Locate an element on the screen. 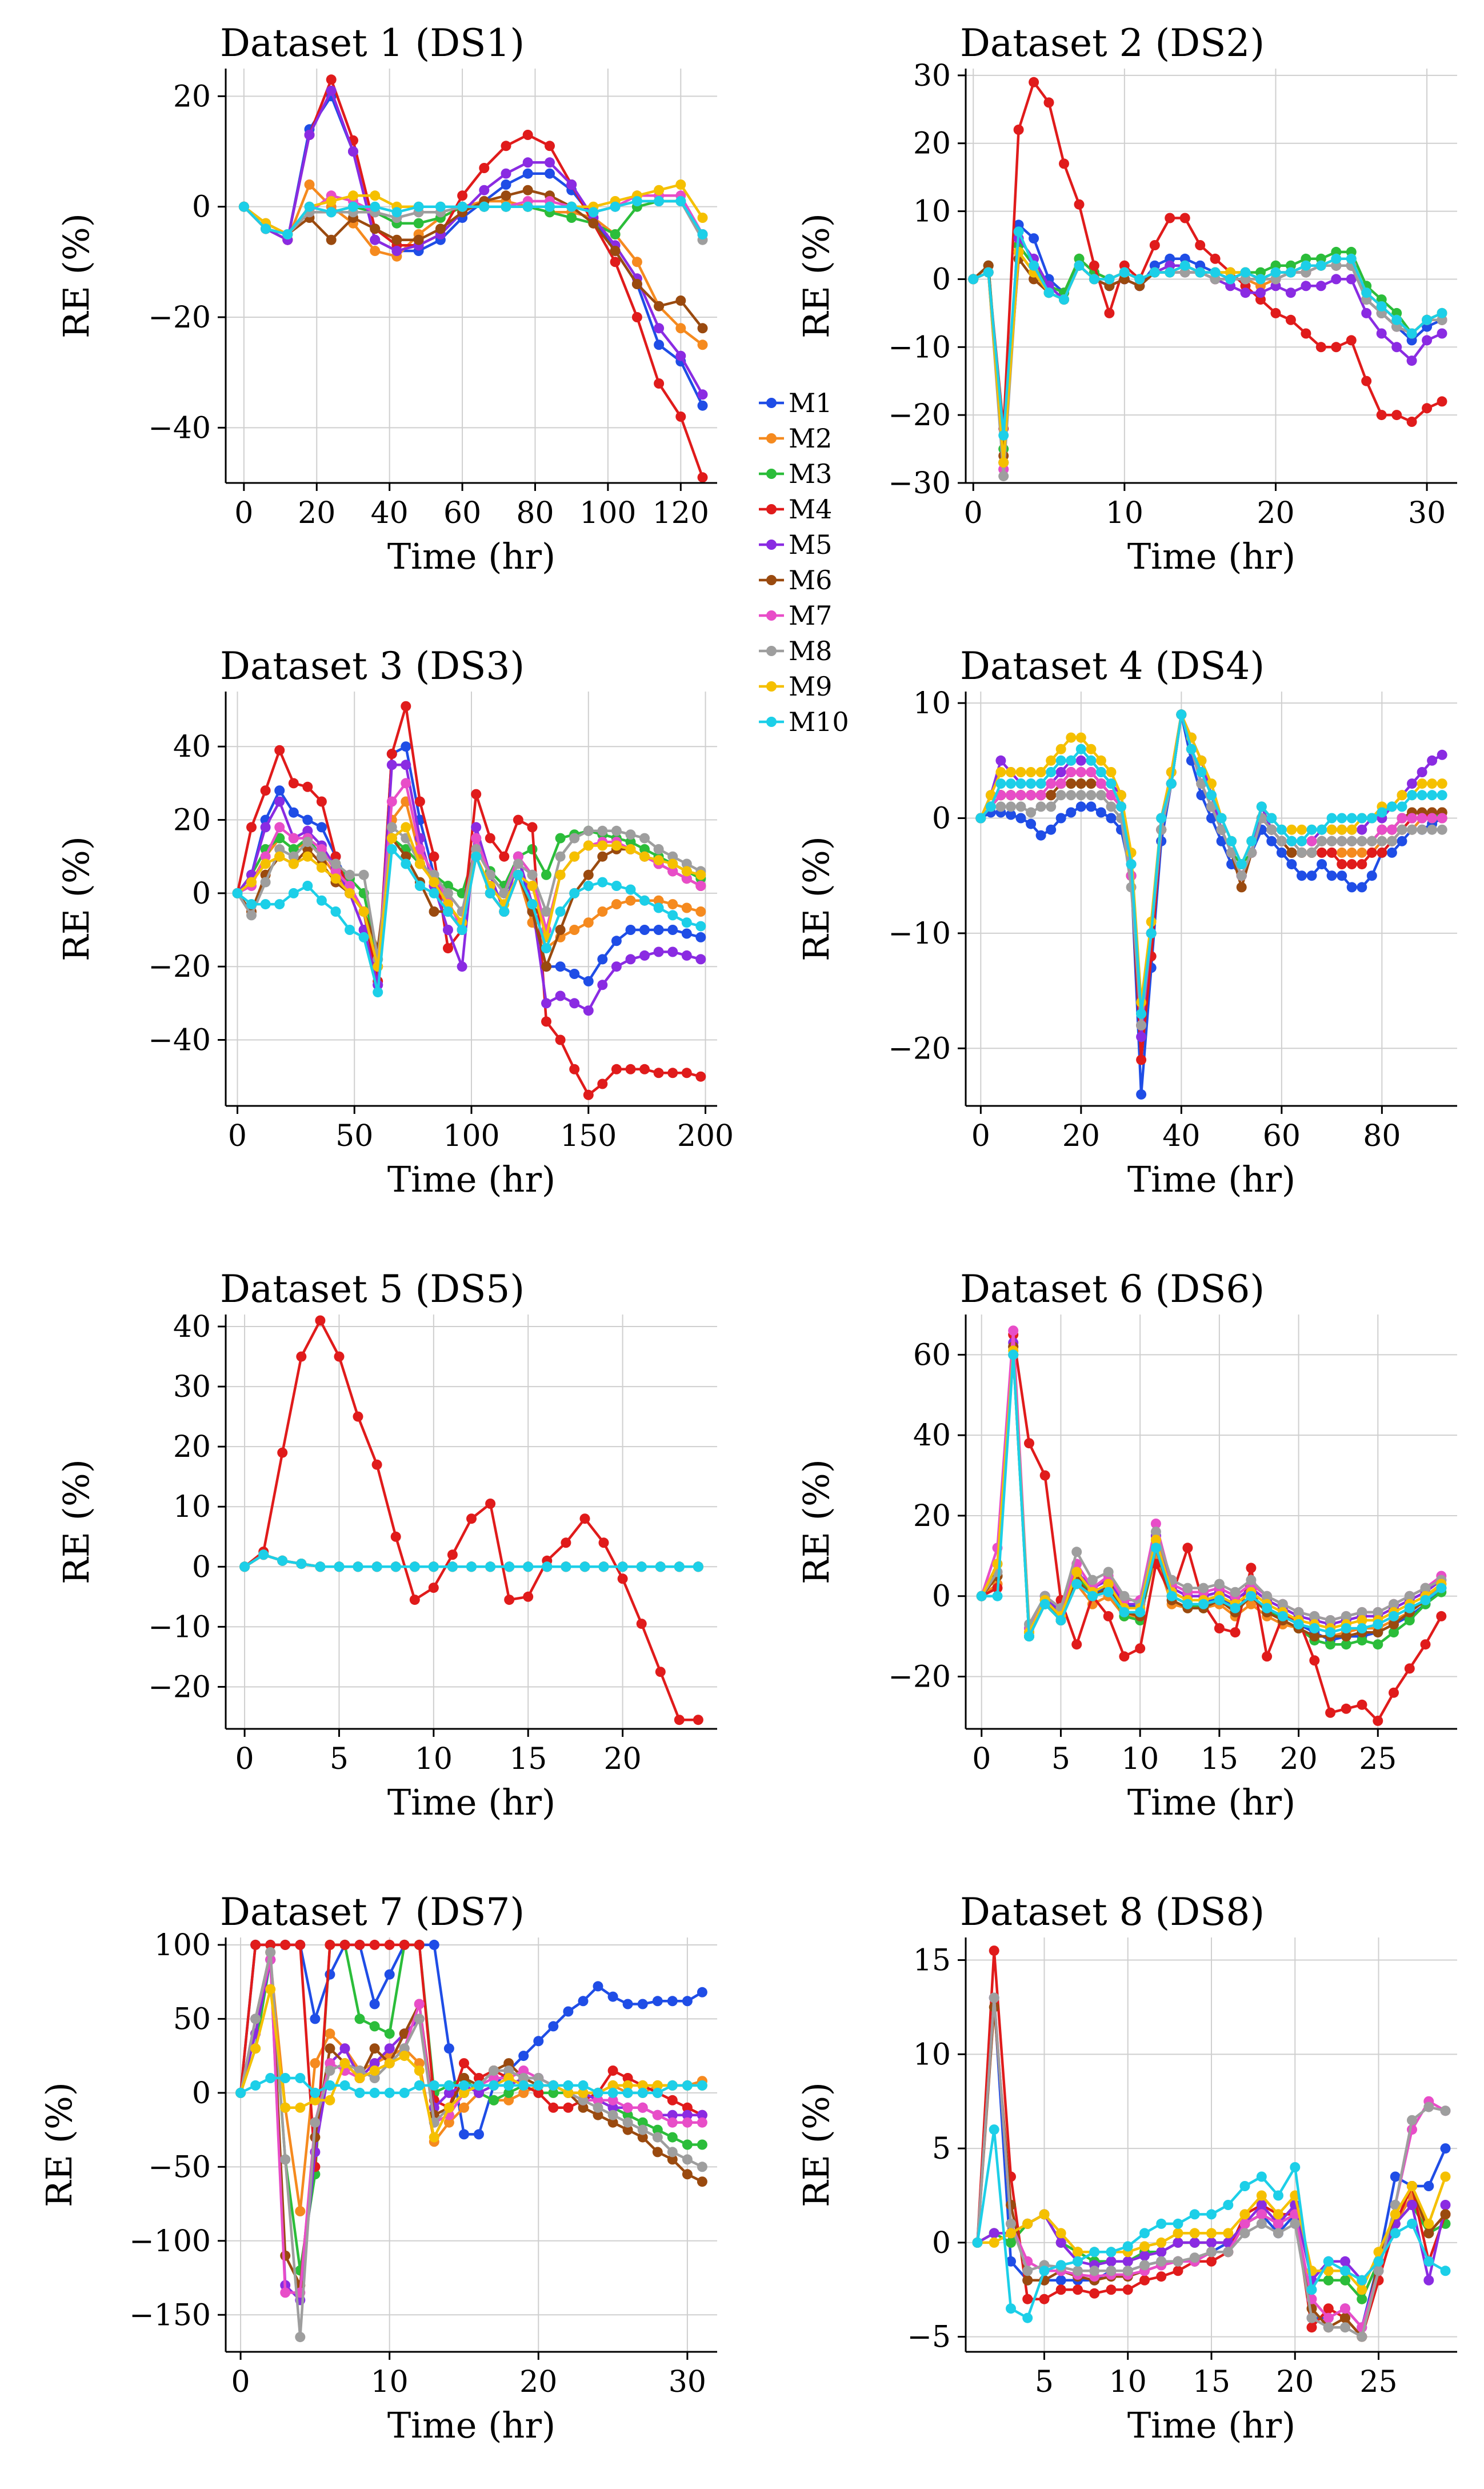 The width and height of the screenshot is (1484, 2489). series-line-m2 is located at coordinates (473, 264).